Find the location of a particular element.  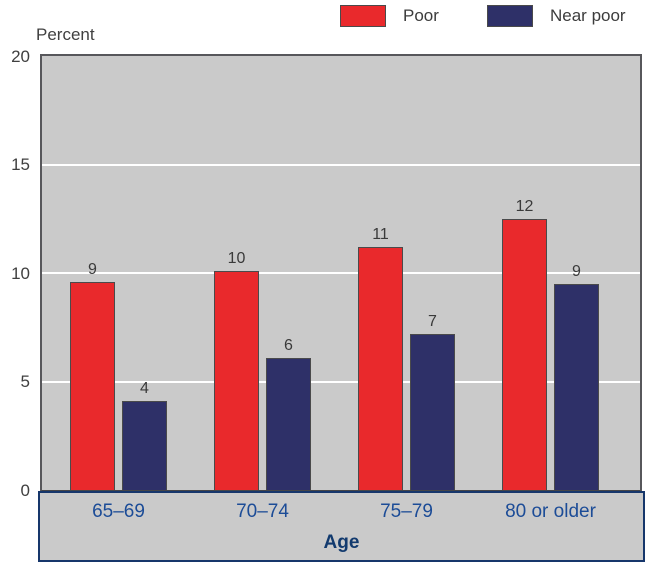

x-tick-label: 70–74 is located at coordinates (262, 511).